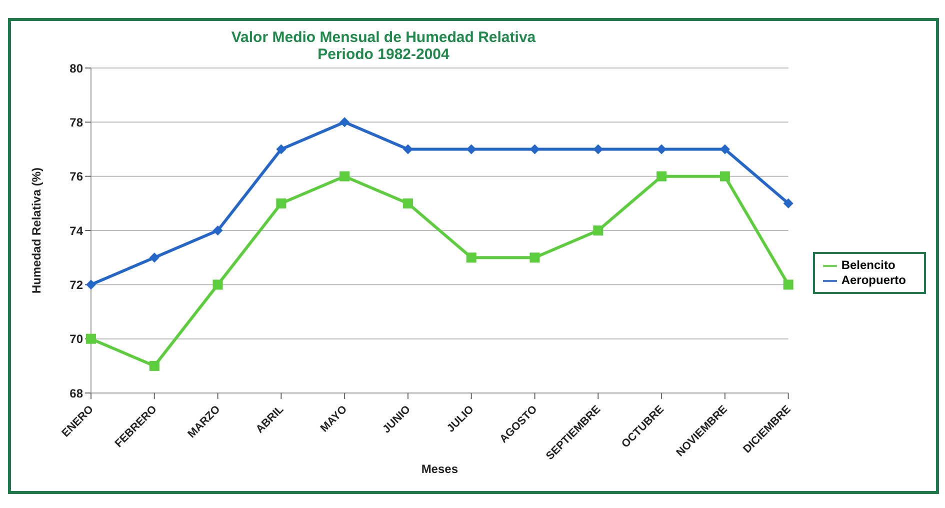 The width and height of the screenshot is (945, 508). I want to click on y-tick-label: 72, so click(77, 285).